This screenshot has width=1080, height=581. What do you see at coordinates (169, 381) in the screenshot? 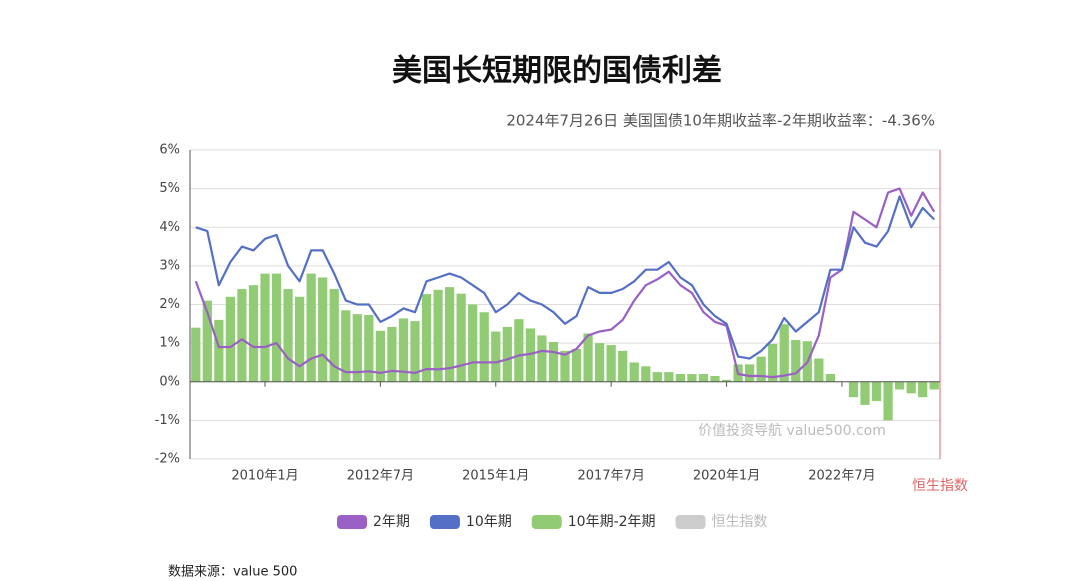
I see `y-tick-label: 0%` at bounding box center [169, 381].